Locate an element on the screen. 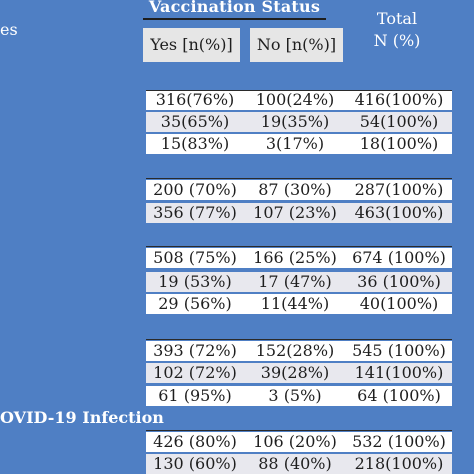 This screenshot has height=474, width=474. total-cell: 18(100%) is located at coordinates (399, 143).